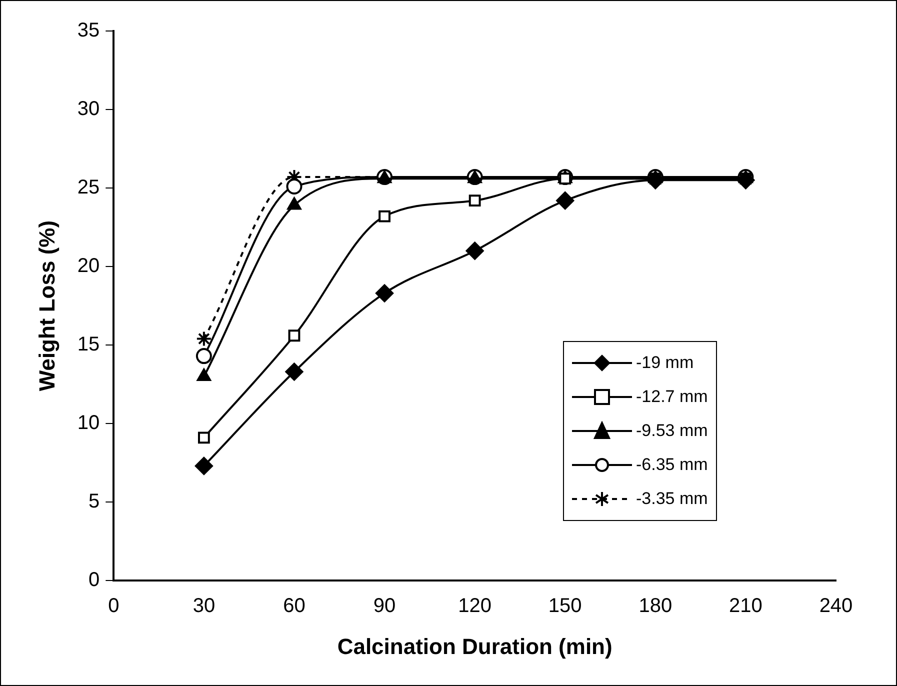  I want to click on y-tick-label: 35, so click(88, 31).